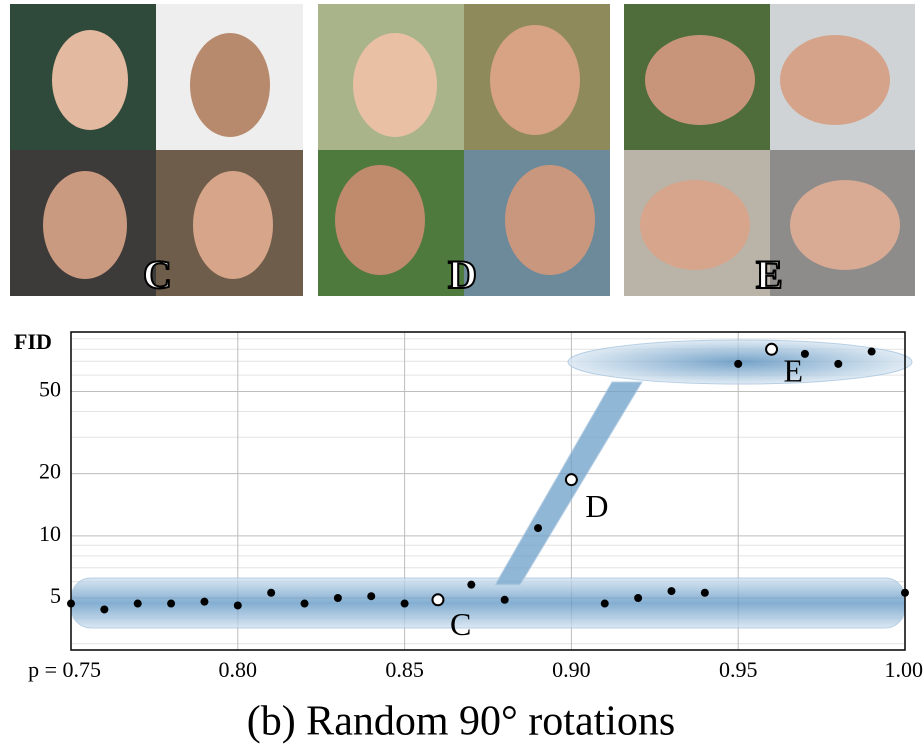 Image resolution: width=923 pixels, height=752 pixels. I want to click on y-axis-label: FID, so click(33, 341).